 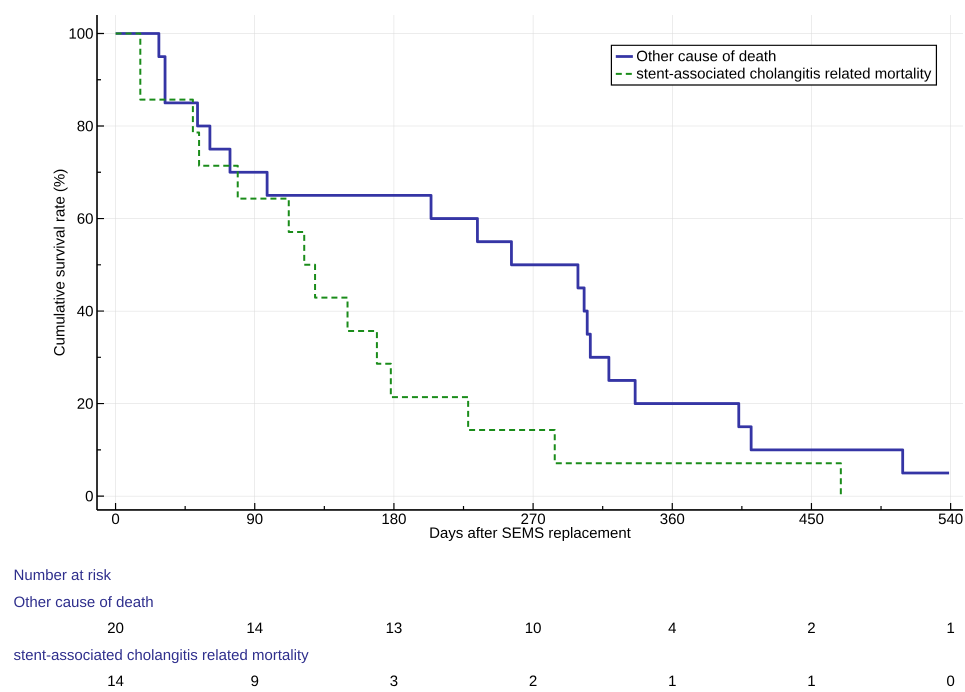 I want to click on legend-label: Other cause of death, so click(x=706, y=56).